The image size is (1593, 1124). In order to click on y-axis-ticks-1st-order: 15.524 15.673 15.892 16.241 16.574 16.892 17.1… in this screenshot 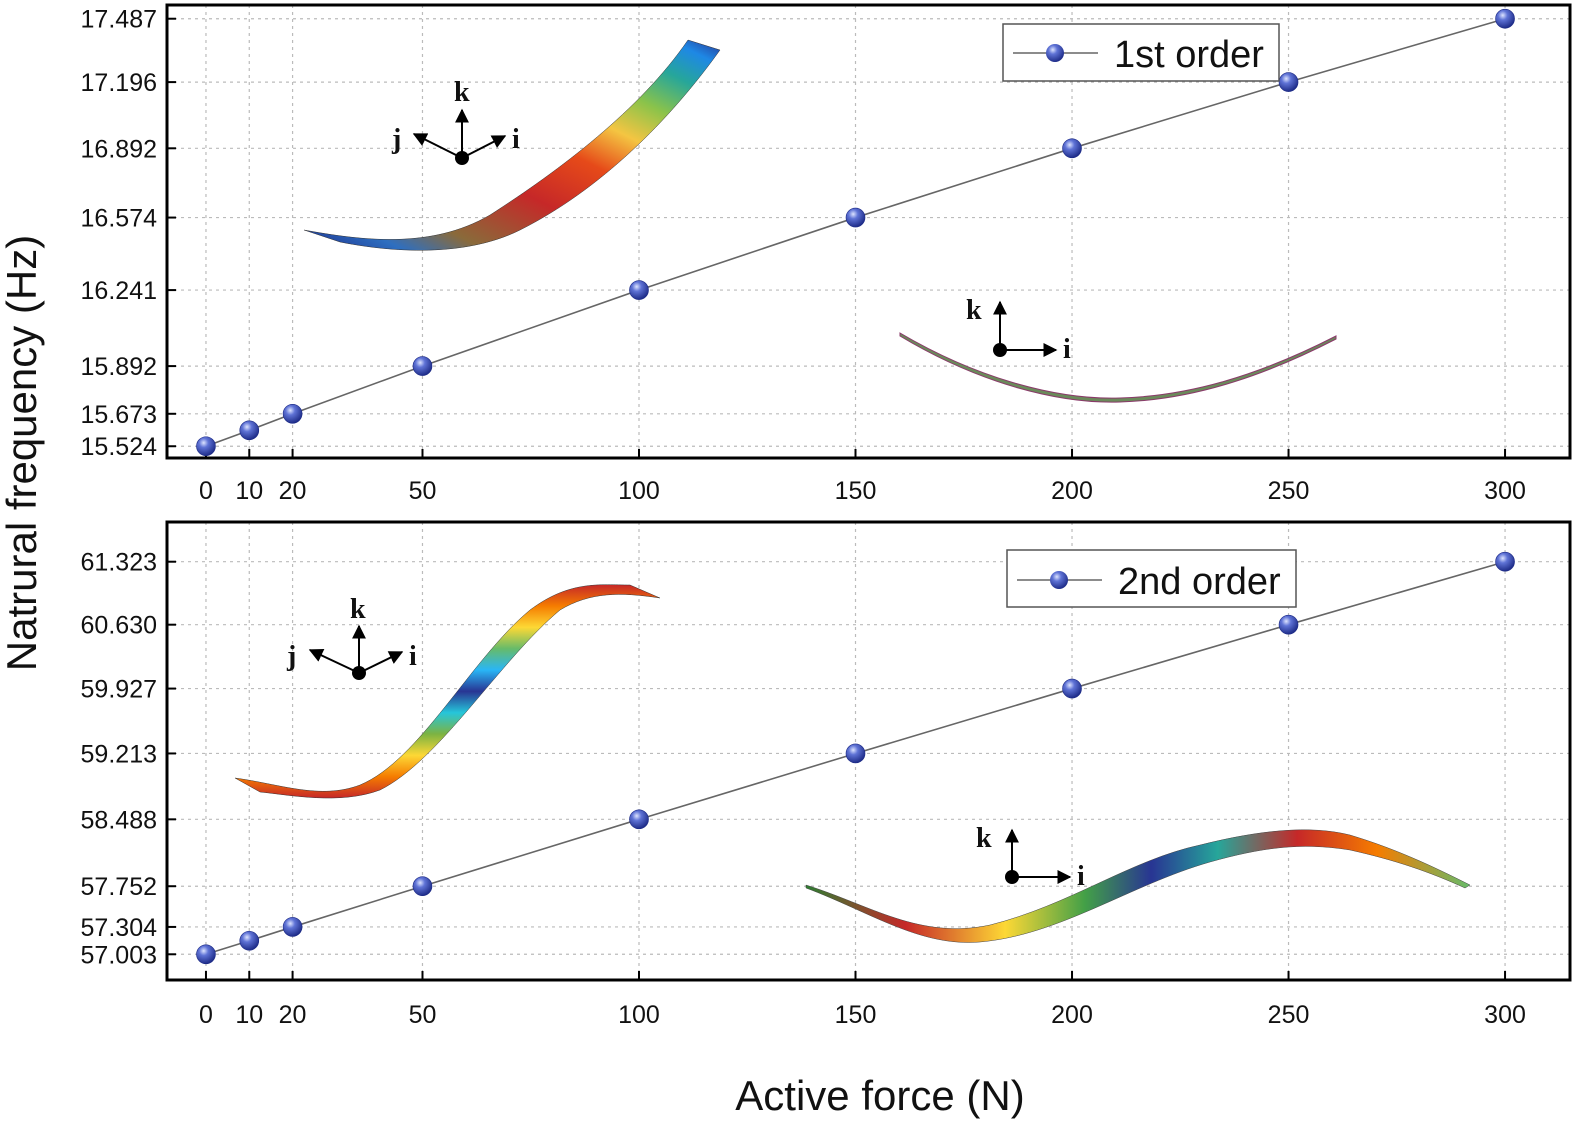, I will do `click(128, 233)`.